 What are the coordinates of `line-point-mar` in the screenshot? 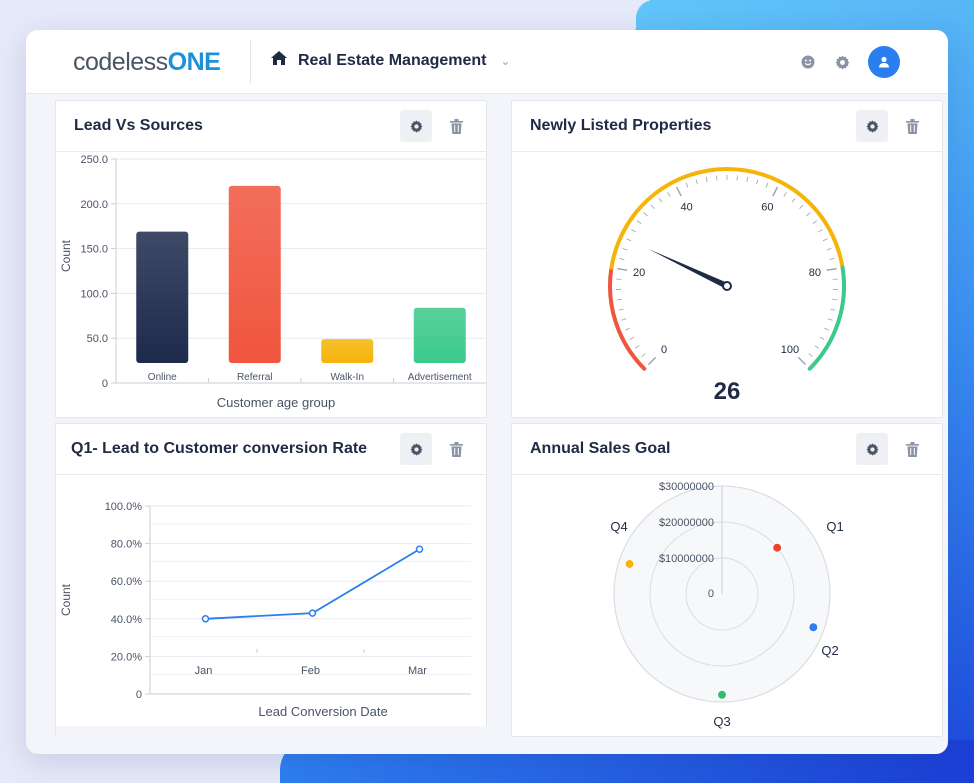 It's located at (419, 549).